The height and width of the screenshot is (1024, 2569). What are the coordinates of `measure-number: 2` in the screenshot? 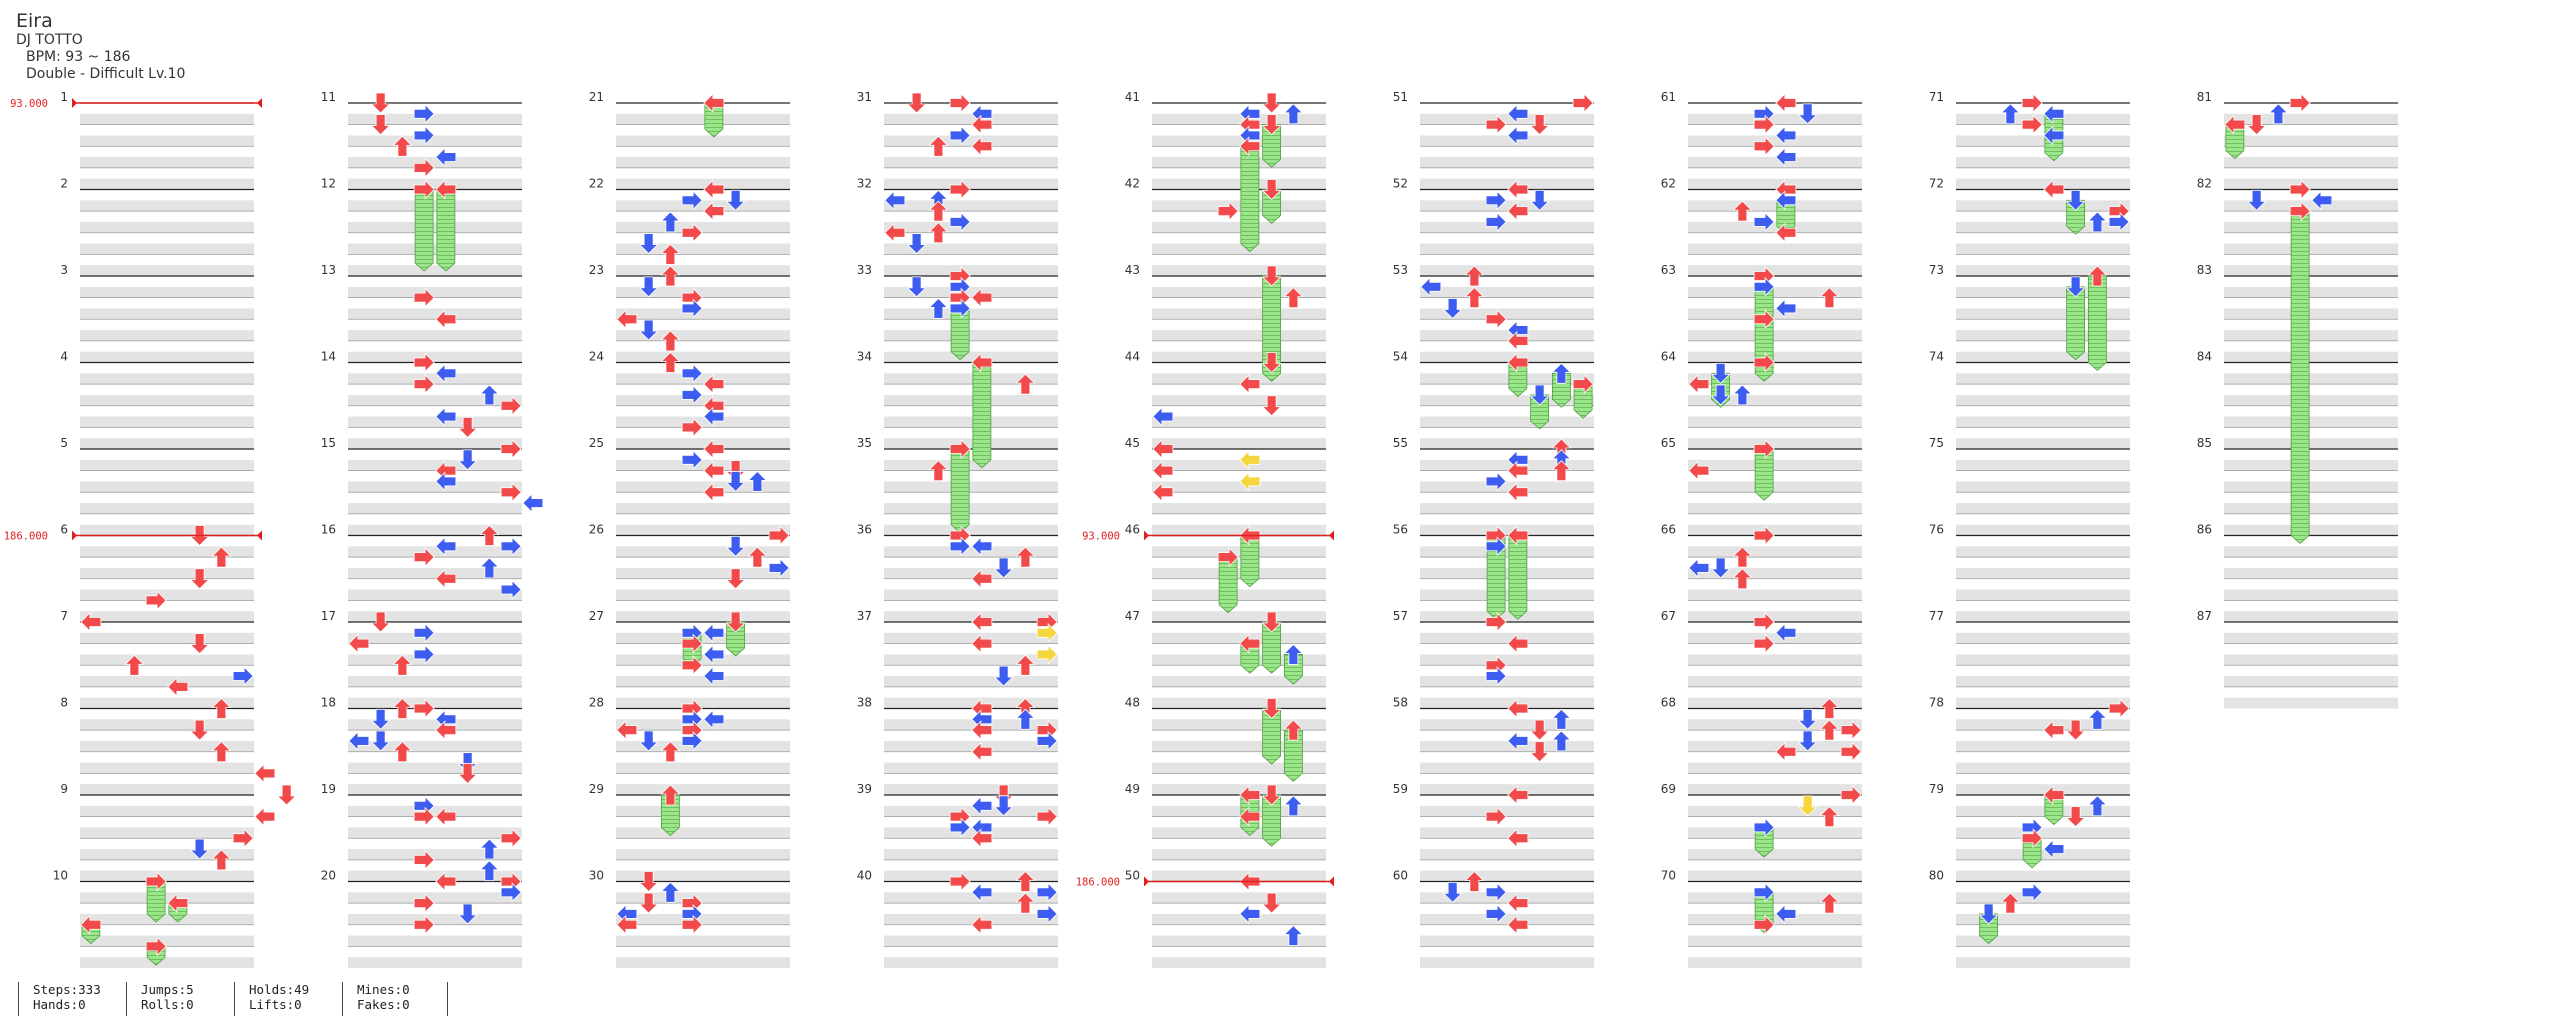 It's located at (64, 184).